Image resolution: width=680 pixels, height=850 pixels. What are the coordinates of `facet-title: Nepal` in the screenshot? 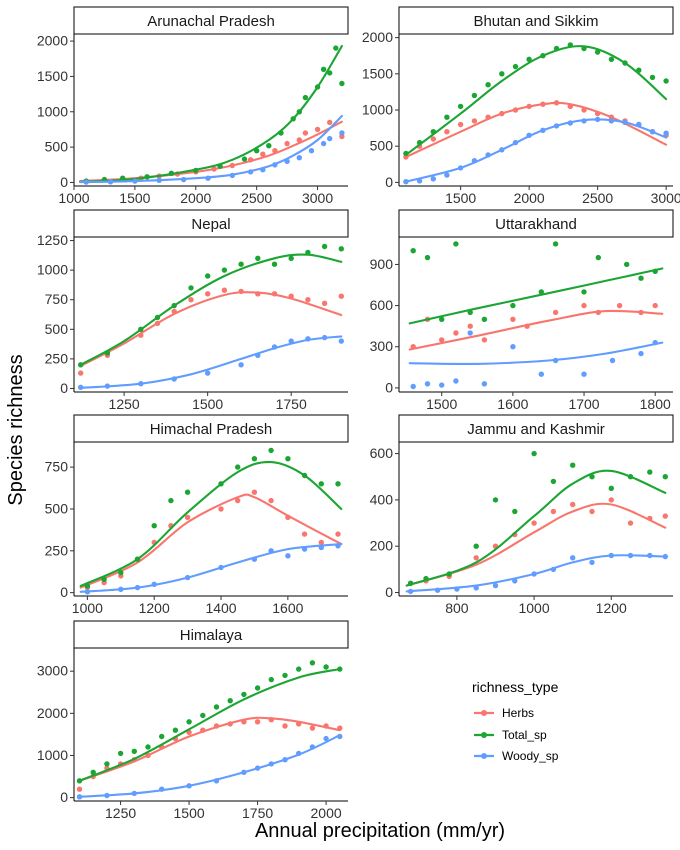 It's located at (210, 224).